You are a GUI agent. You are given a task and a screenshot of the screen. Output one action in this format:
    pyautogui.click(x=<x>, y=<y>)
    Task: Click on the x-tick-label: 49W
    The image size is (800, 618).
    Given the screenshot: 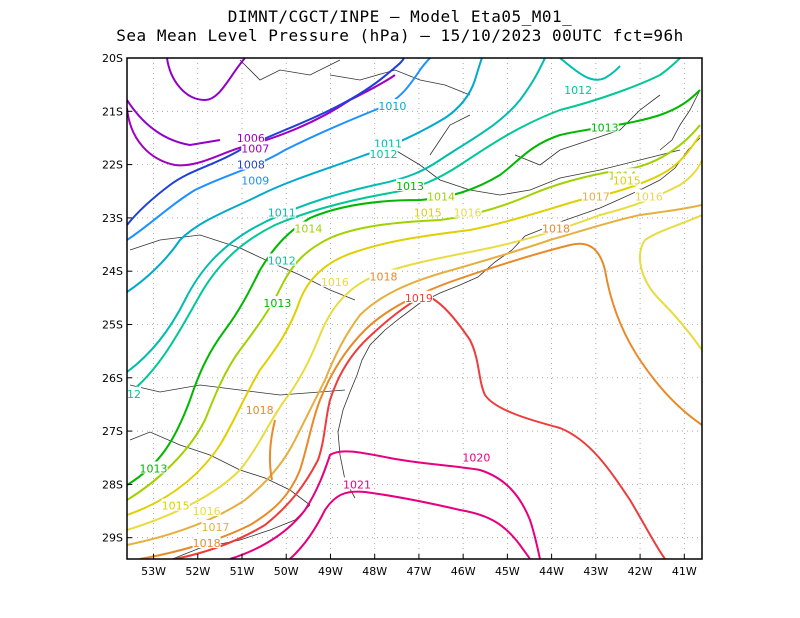 What is the action you would take?
    pyautogui.click(x=330, y=571)
    